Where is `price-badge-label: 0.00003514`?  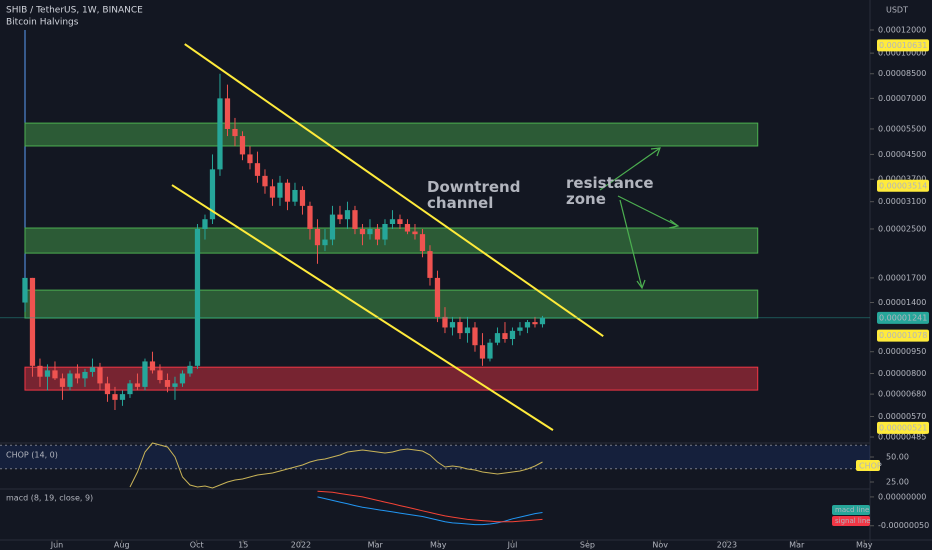
price-badge-label: 0.00003514 is located at coordinates (903, 185).